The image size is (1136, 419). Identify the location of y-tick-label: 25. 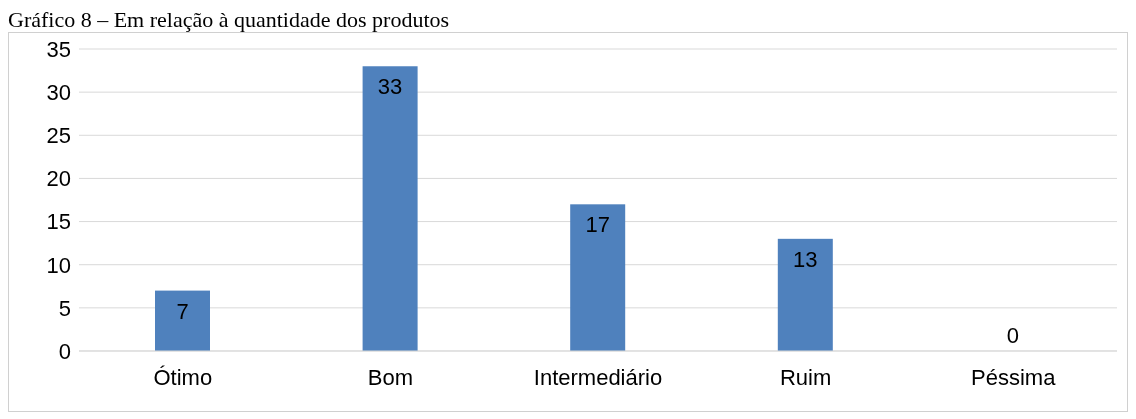
(58, 136).